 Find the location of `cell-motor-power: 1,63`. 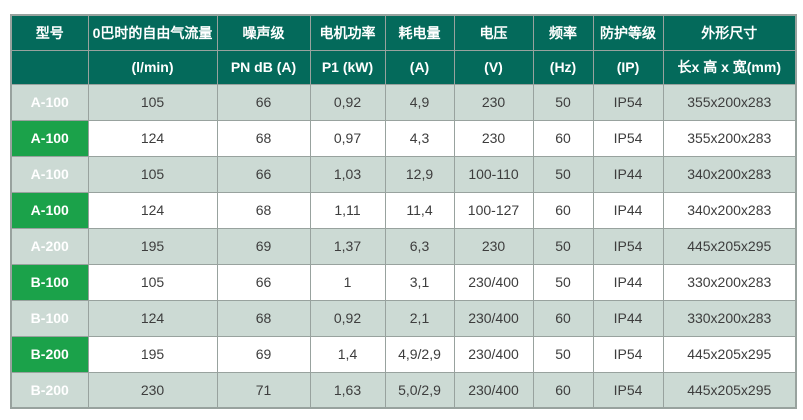

cell-motor-power: 1,63 is located at coordinates (347, 390).